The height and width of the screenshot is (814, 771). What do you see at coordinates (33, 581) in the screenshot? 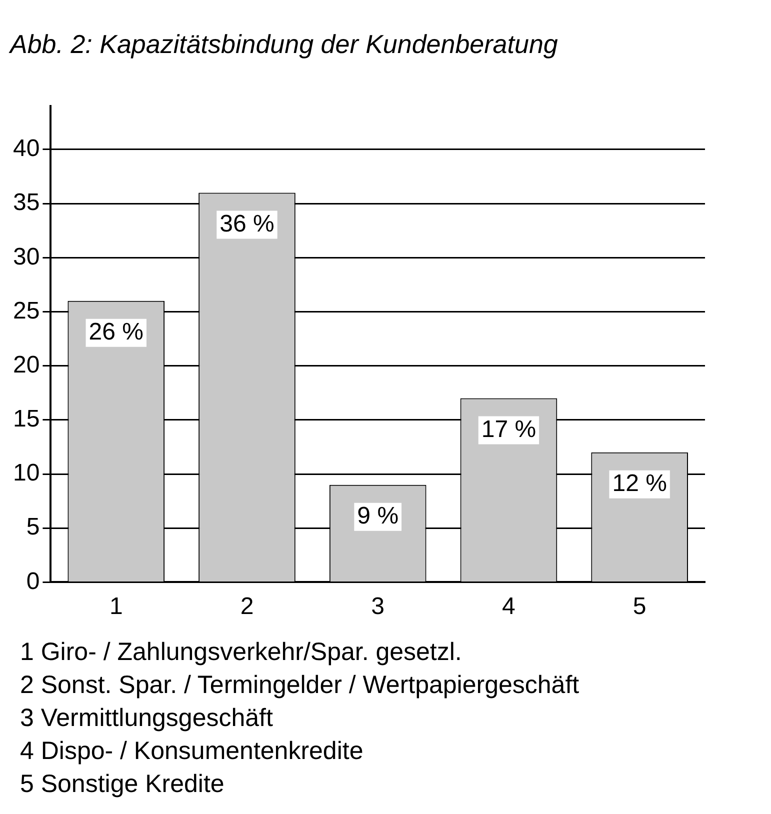
I see `y-tick-label: 0` at bounding box center [33, 581].